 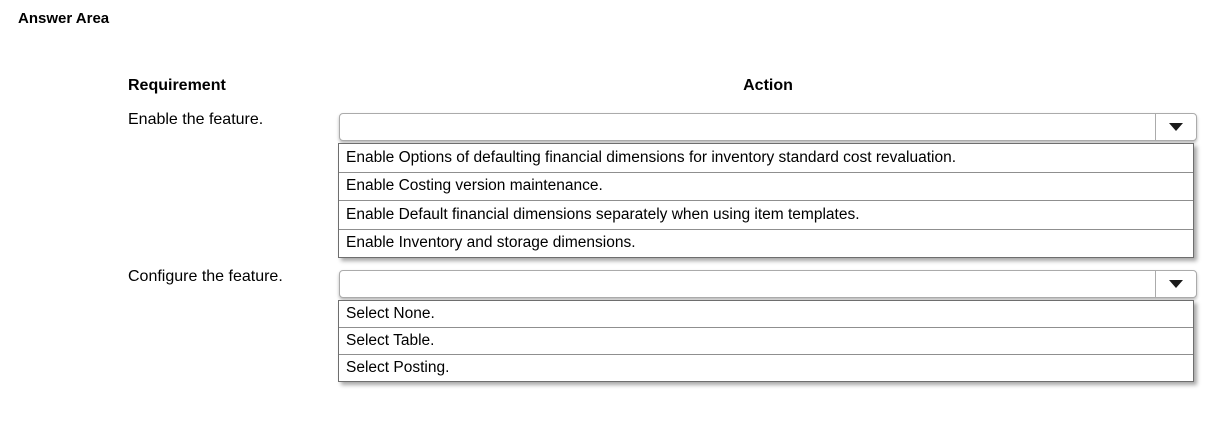 I want to click on option-select-table: Select Table., so click(x=766, y=341).